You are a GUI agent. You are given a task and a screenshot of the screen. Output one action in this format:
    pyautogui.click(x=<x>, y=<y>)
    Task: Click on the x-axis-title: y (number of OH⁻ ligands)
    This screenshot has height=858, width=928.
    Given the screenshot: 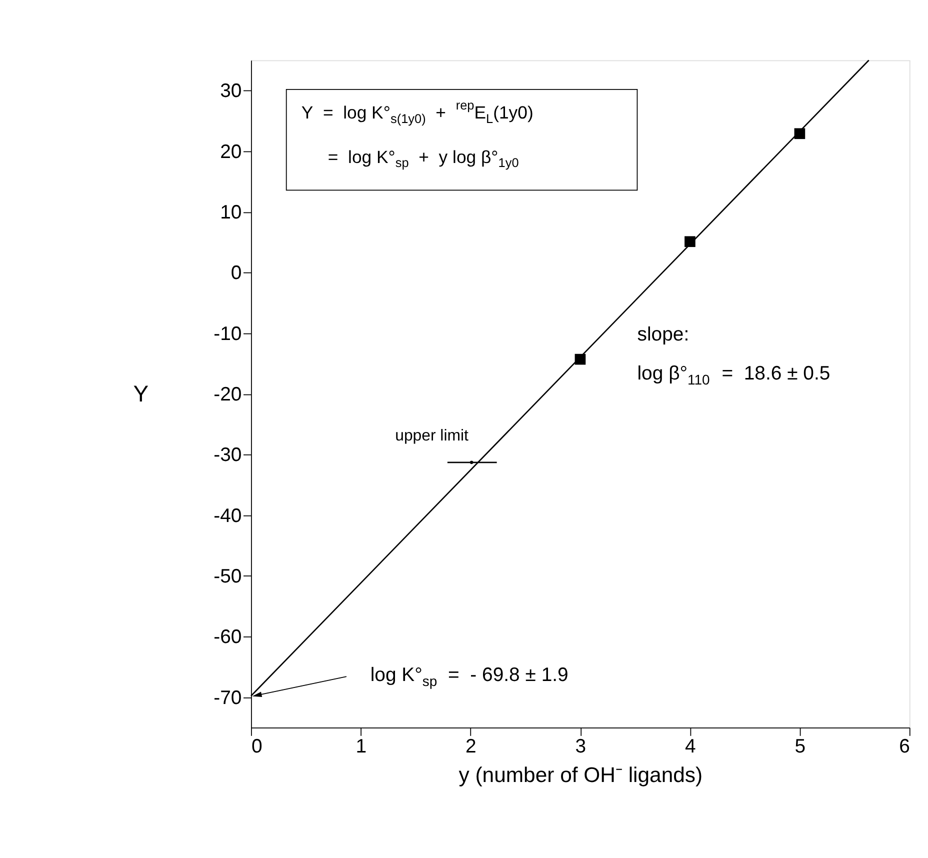 What is the action you would take?
    pyautogui.click(x=580, y=775)
    